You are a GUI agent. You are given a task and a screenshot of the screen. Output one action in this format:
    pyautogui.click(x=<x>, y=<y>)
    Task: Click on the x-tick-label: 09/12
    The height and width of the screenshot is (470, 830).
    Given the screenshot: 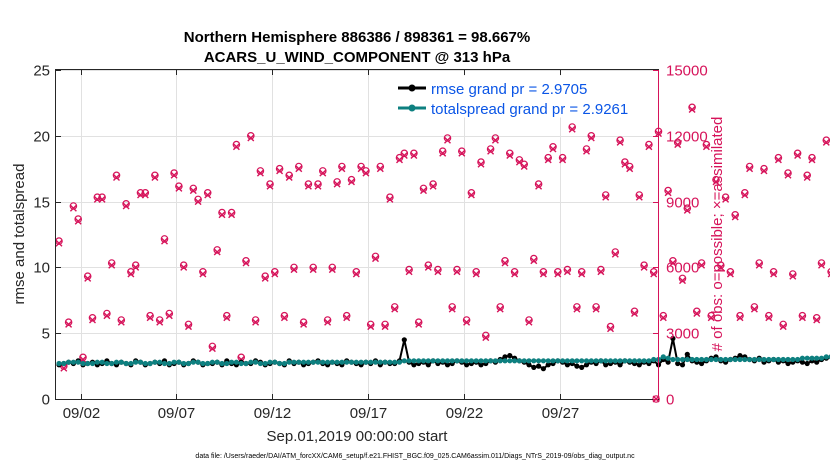 What is the action you would take?
    pyautogui.click(x=273, y=413)
    